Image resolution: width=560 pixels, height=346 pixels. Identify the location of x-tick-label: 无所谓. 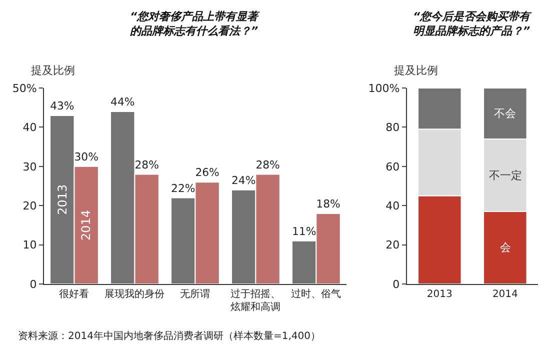
(195, 294).